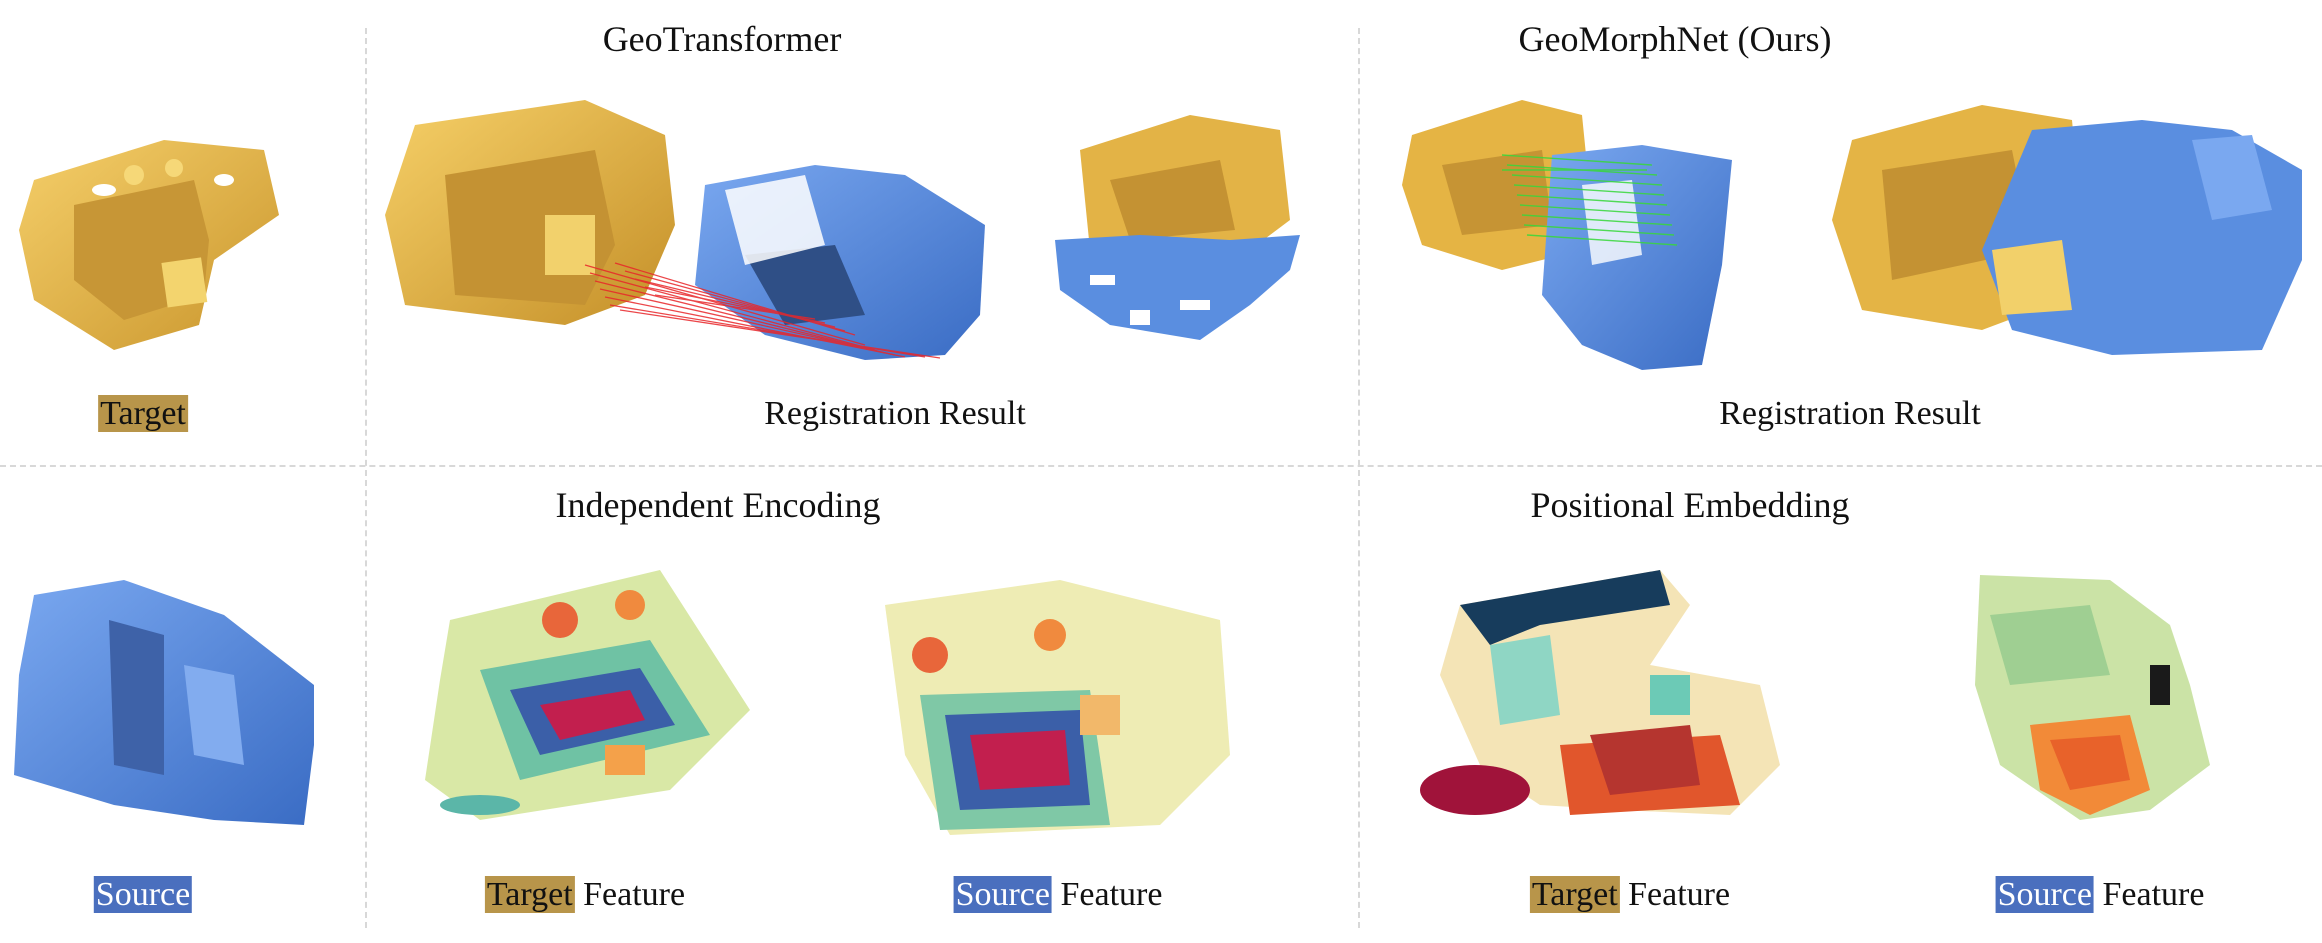 This screenshot has width=2322, height=943. Describe the element at coordinates (1058, 895) in the screenshot. I see `caption-source-feature-independent: Source Feature` at that location.